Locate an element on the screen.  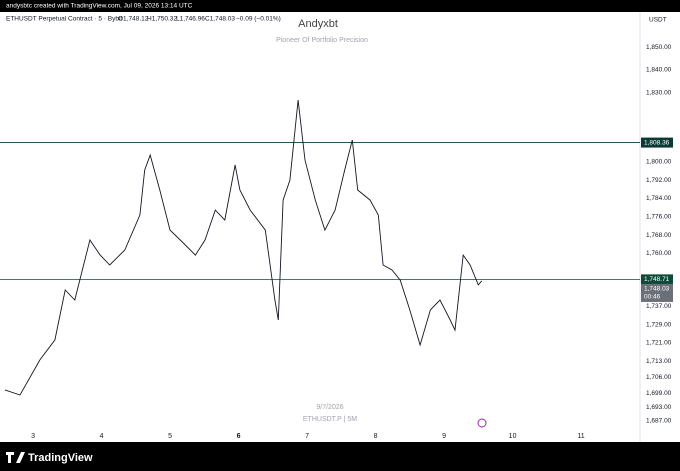
footer is located at coordinates (340, 456).